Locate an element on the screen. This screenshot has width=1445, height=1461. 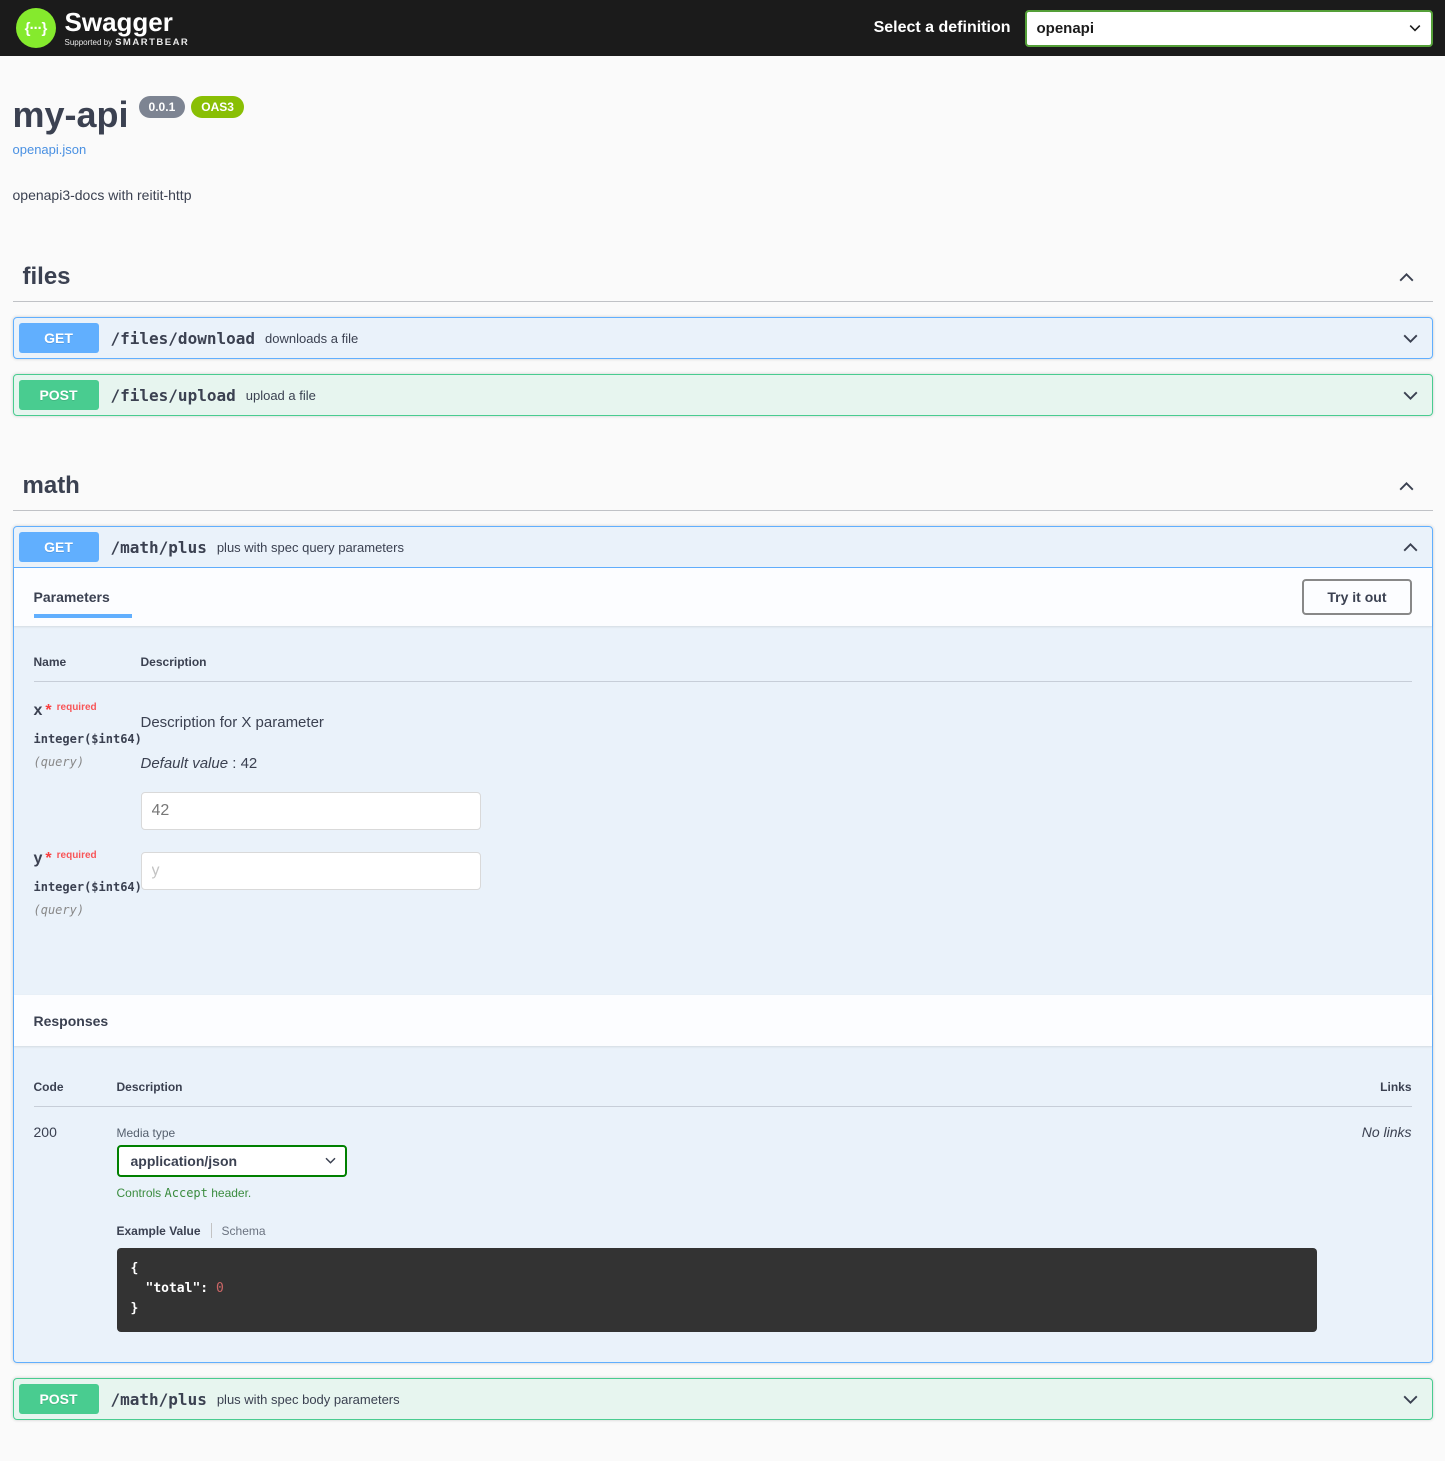
tag-title: math is located at coordinates (51, 486).